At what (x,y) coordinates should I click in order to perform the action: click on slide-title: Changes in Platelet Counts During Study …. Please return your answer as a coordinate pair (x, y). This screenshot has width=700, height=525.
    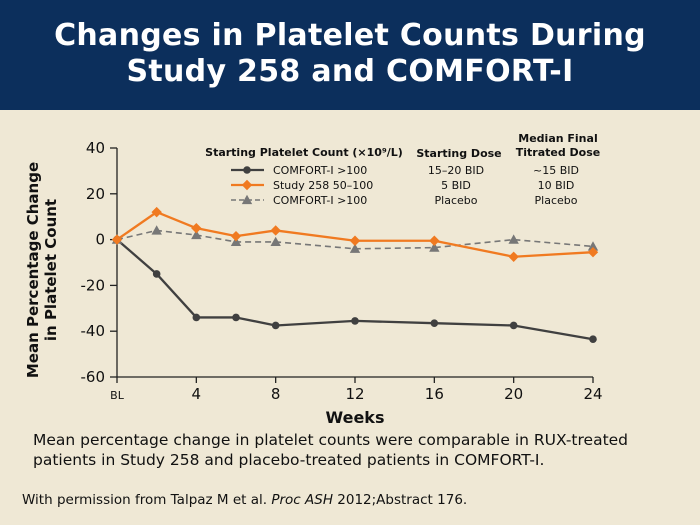
    Looking at the image, I should click on (350, 54).